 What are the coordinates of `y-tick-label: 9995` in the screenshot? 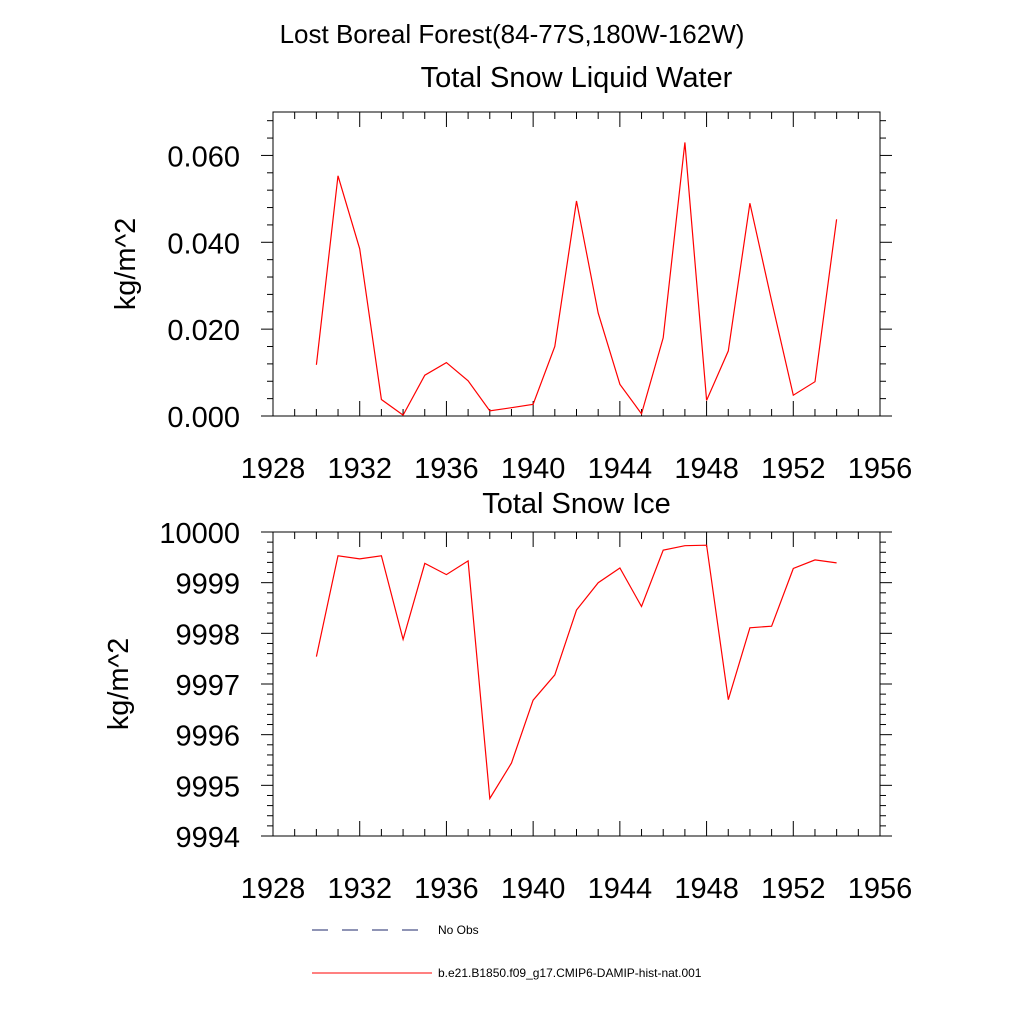 It's located at (207, 787).